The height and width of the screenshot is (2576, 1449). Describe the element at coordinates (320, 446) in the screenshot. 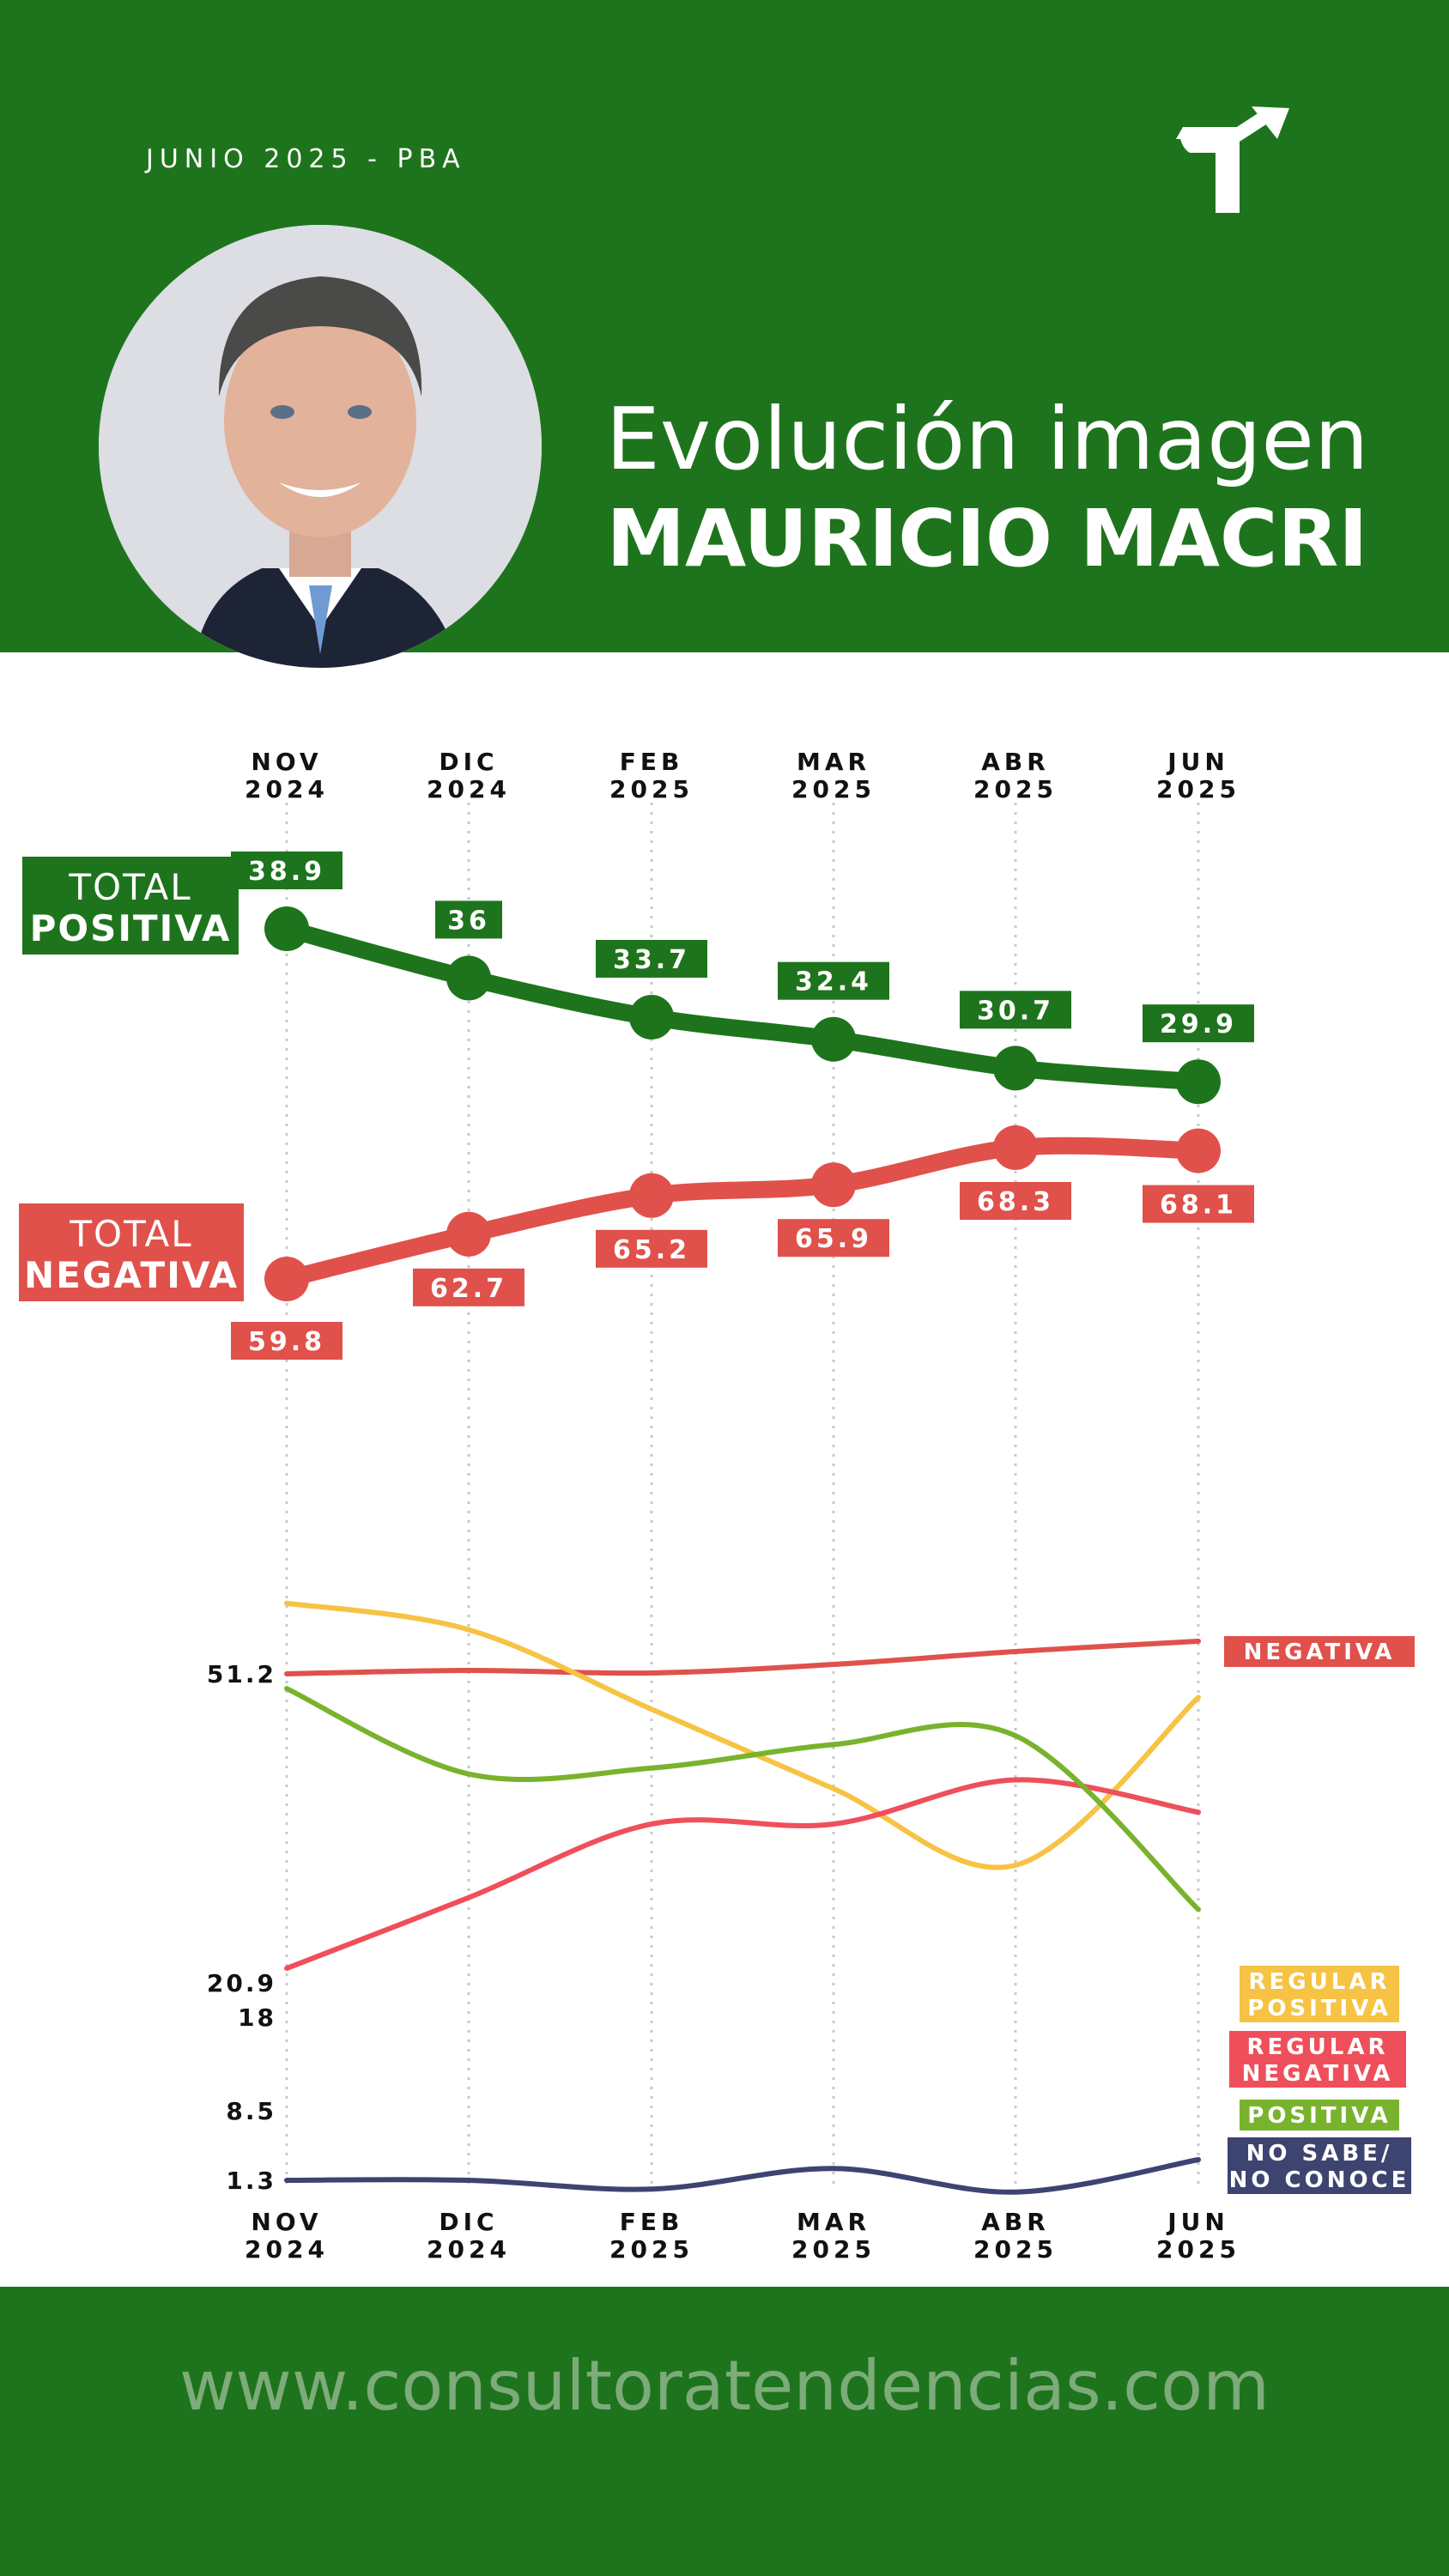

I see `portrait-photo` at that location.